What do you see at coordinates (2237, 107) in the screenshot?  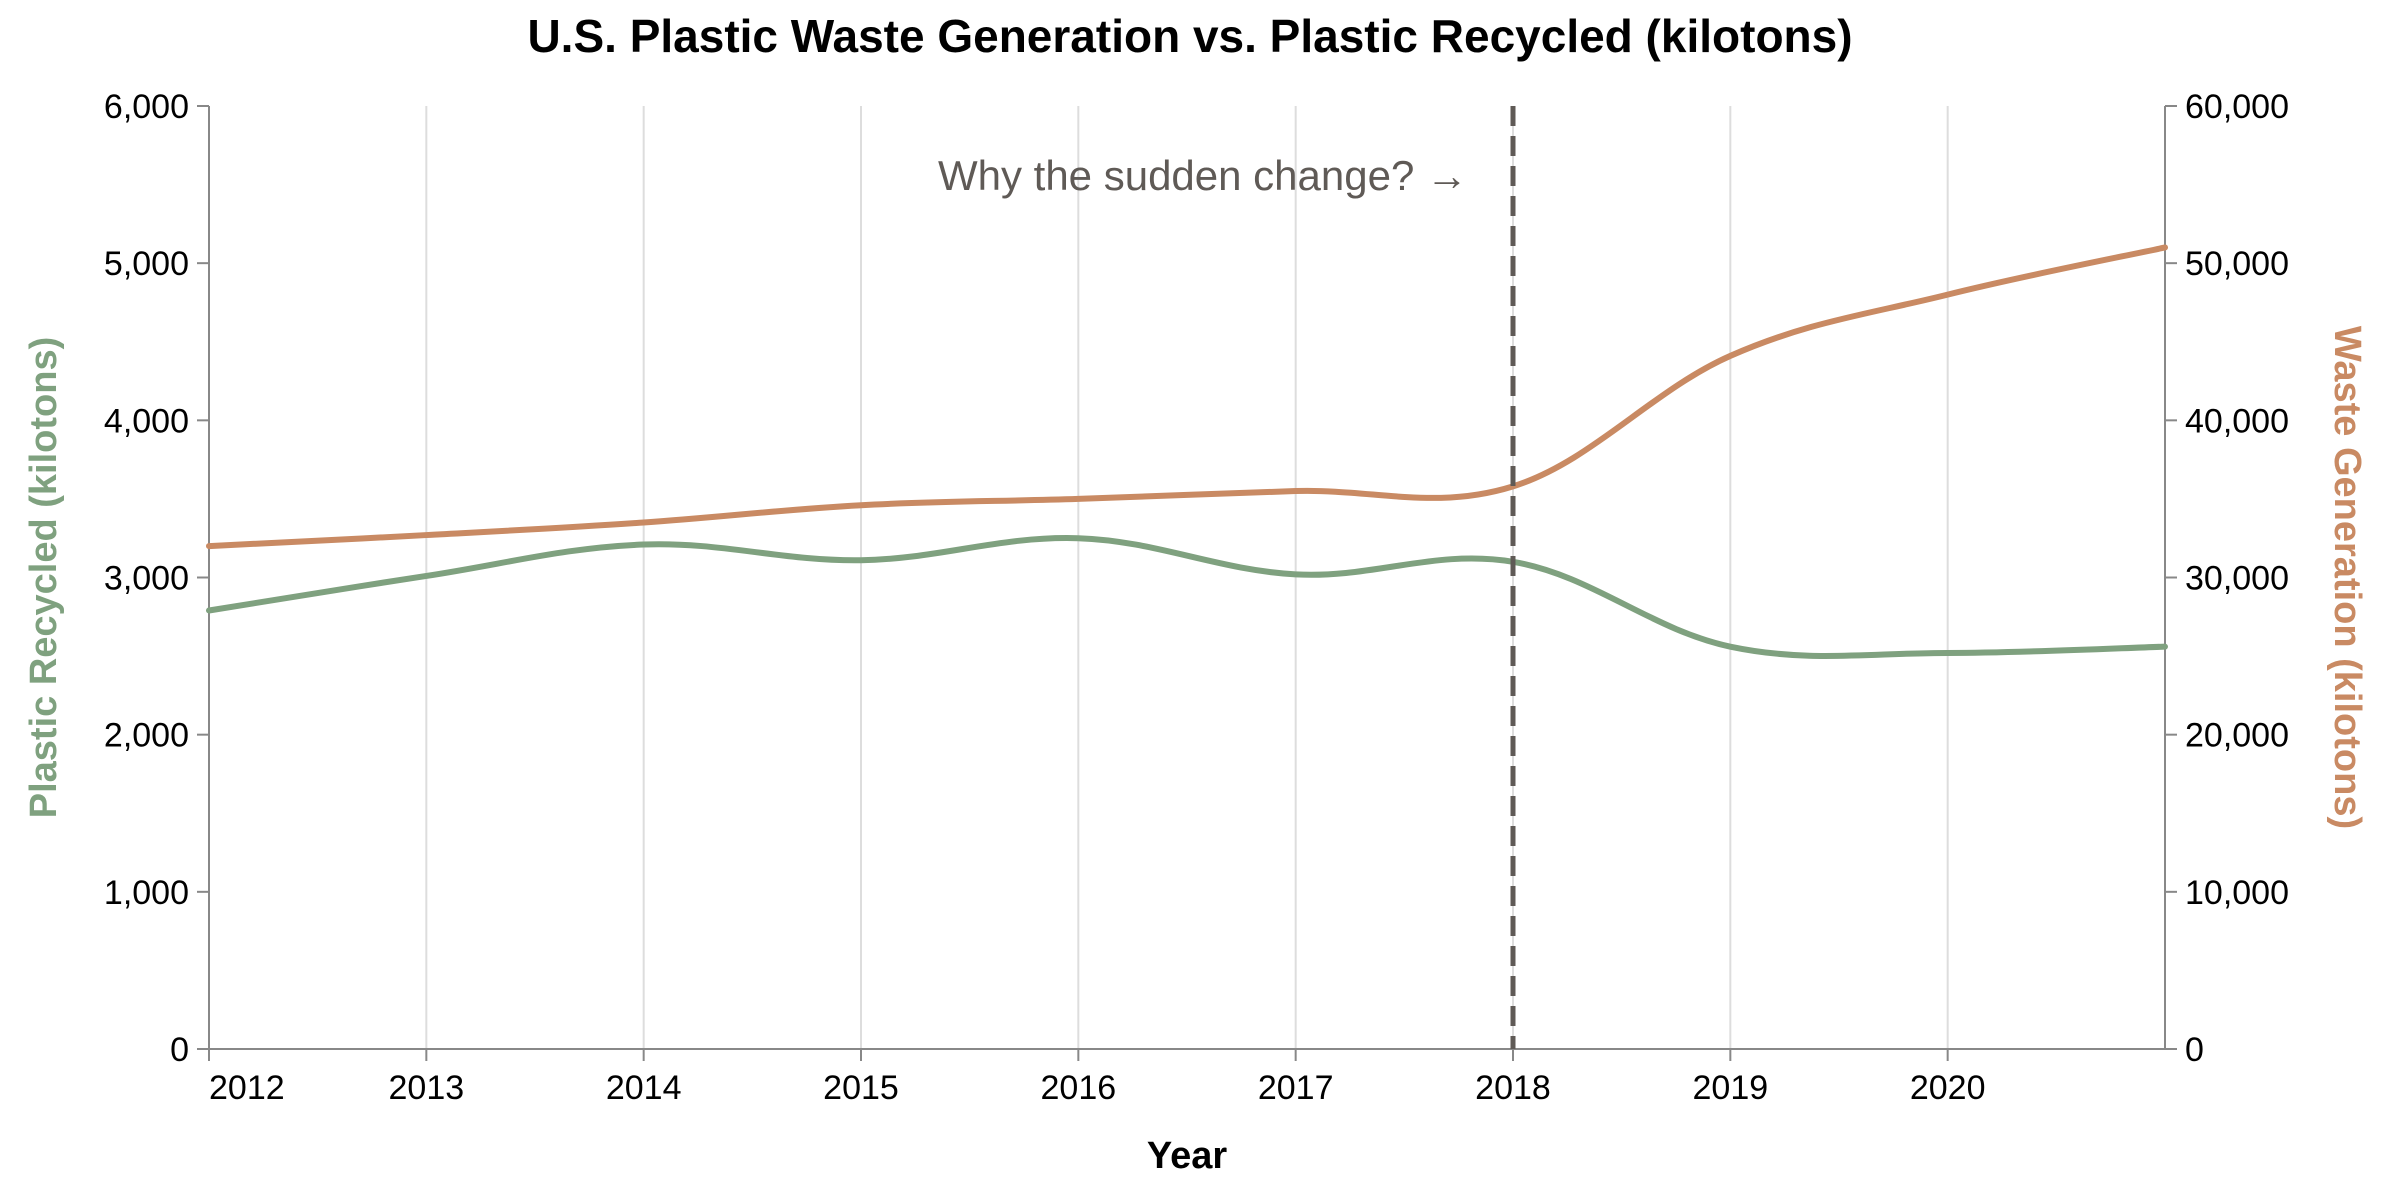 I see `y-right-tick-label: 60,000` at bounding box center [2237, 107].